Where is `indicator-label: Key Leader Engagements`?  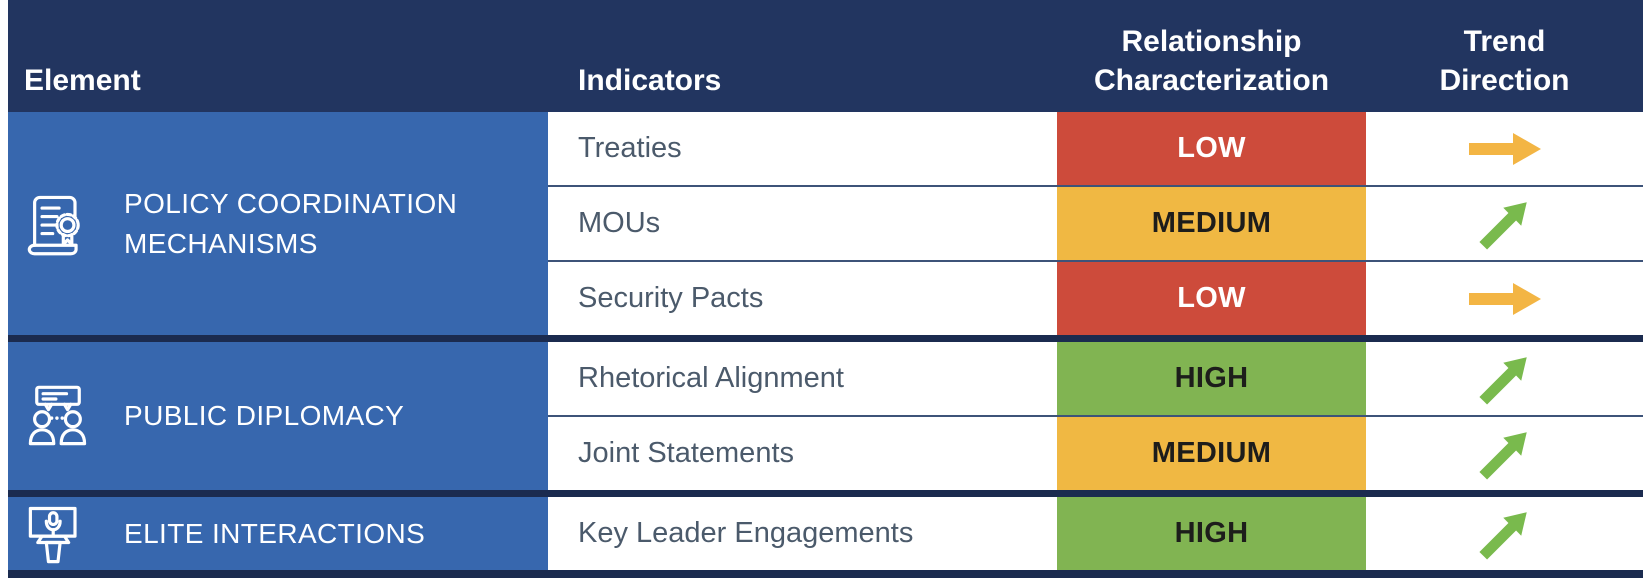
indicator-label: Key Leader Engagements is located at coordinates (802, 533).